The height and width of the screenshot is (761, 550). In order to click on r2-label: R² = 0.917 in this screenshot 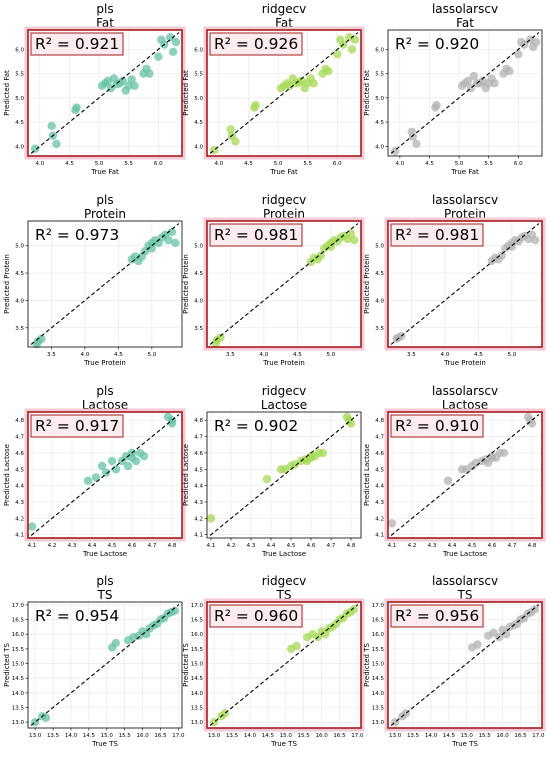, I will do `click(77, 426)`.